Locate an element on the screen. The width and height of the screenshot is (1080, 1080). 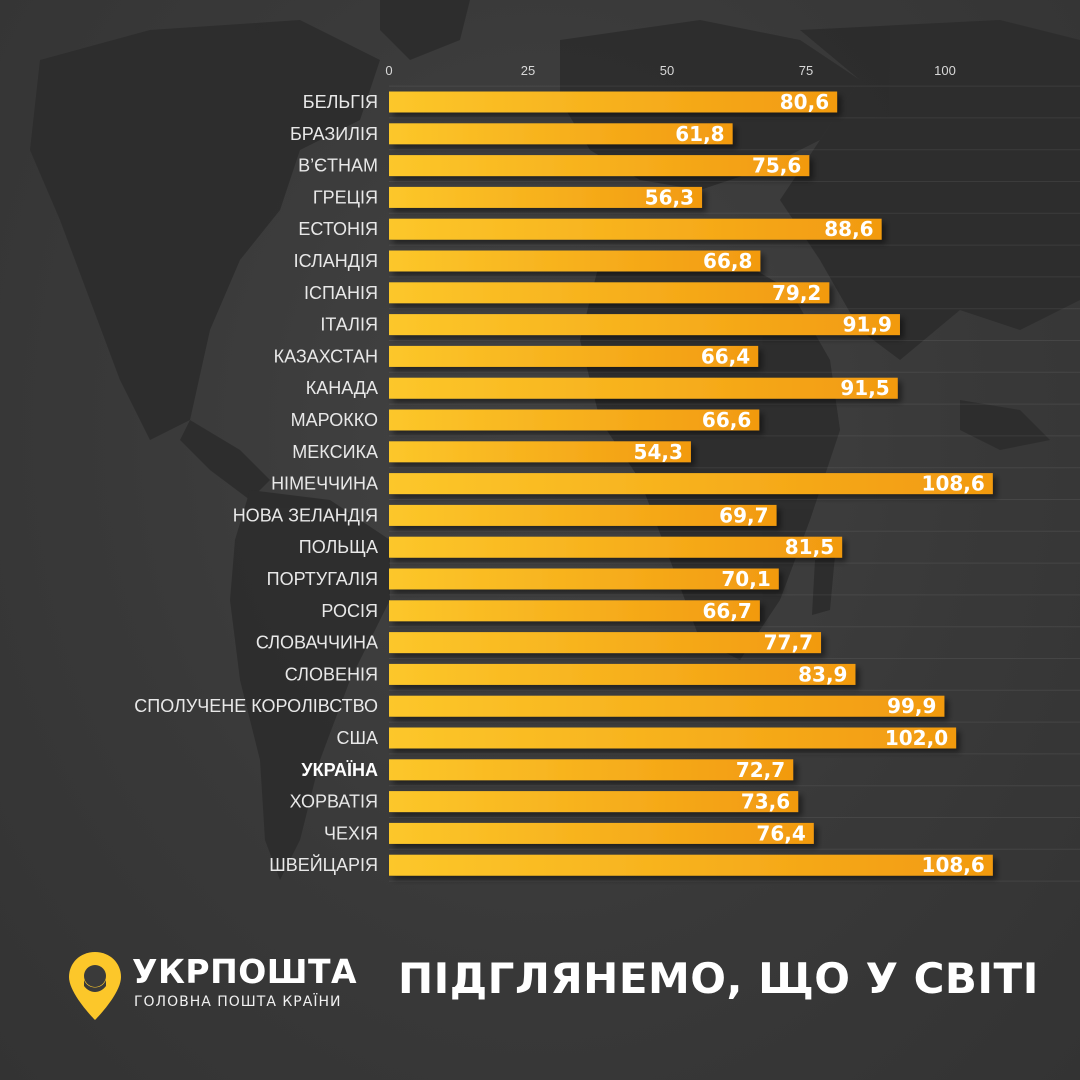
category-label: СПОЛУЧЕНЕ КОРОЛІВСТВО is located at coordinates (256, 706).